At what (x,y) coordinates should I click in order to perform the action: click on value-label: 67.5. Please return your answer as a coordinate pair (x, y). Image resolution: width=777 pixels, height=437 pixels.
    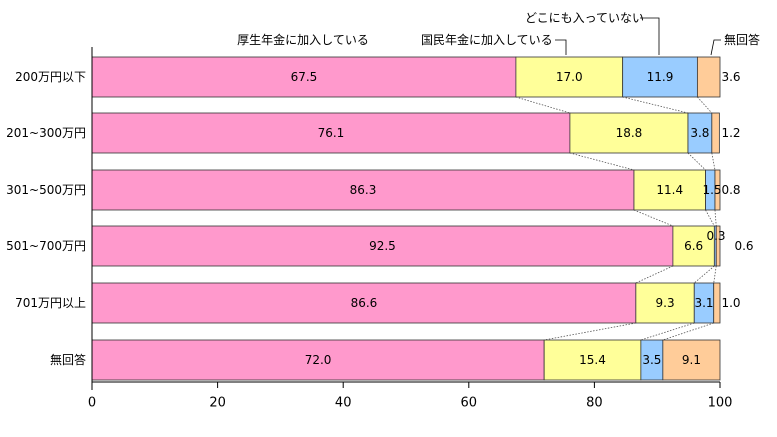
    Looking at the image, I should click on (304, 77).